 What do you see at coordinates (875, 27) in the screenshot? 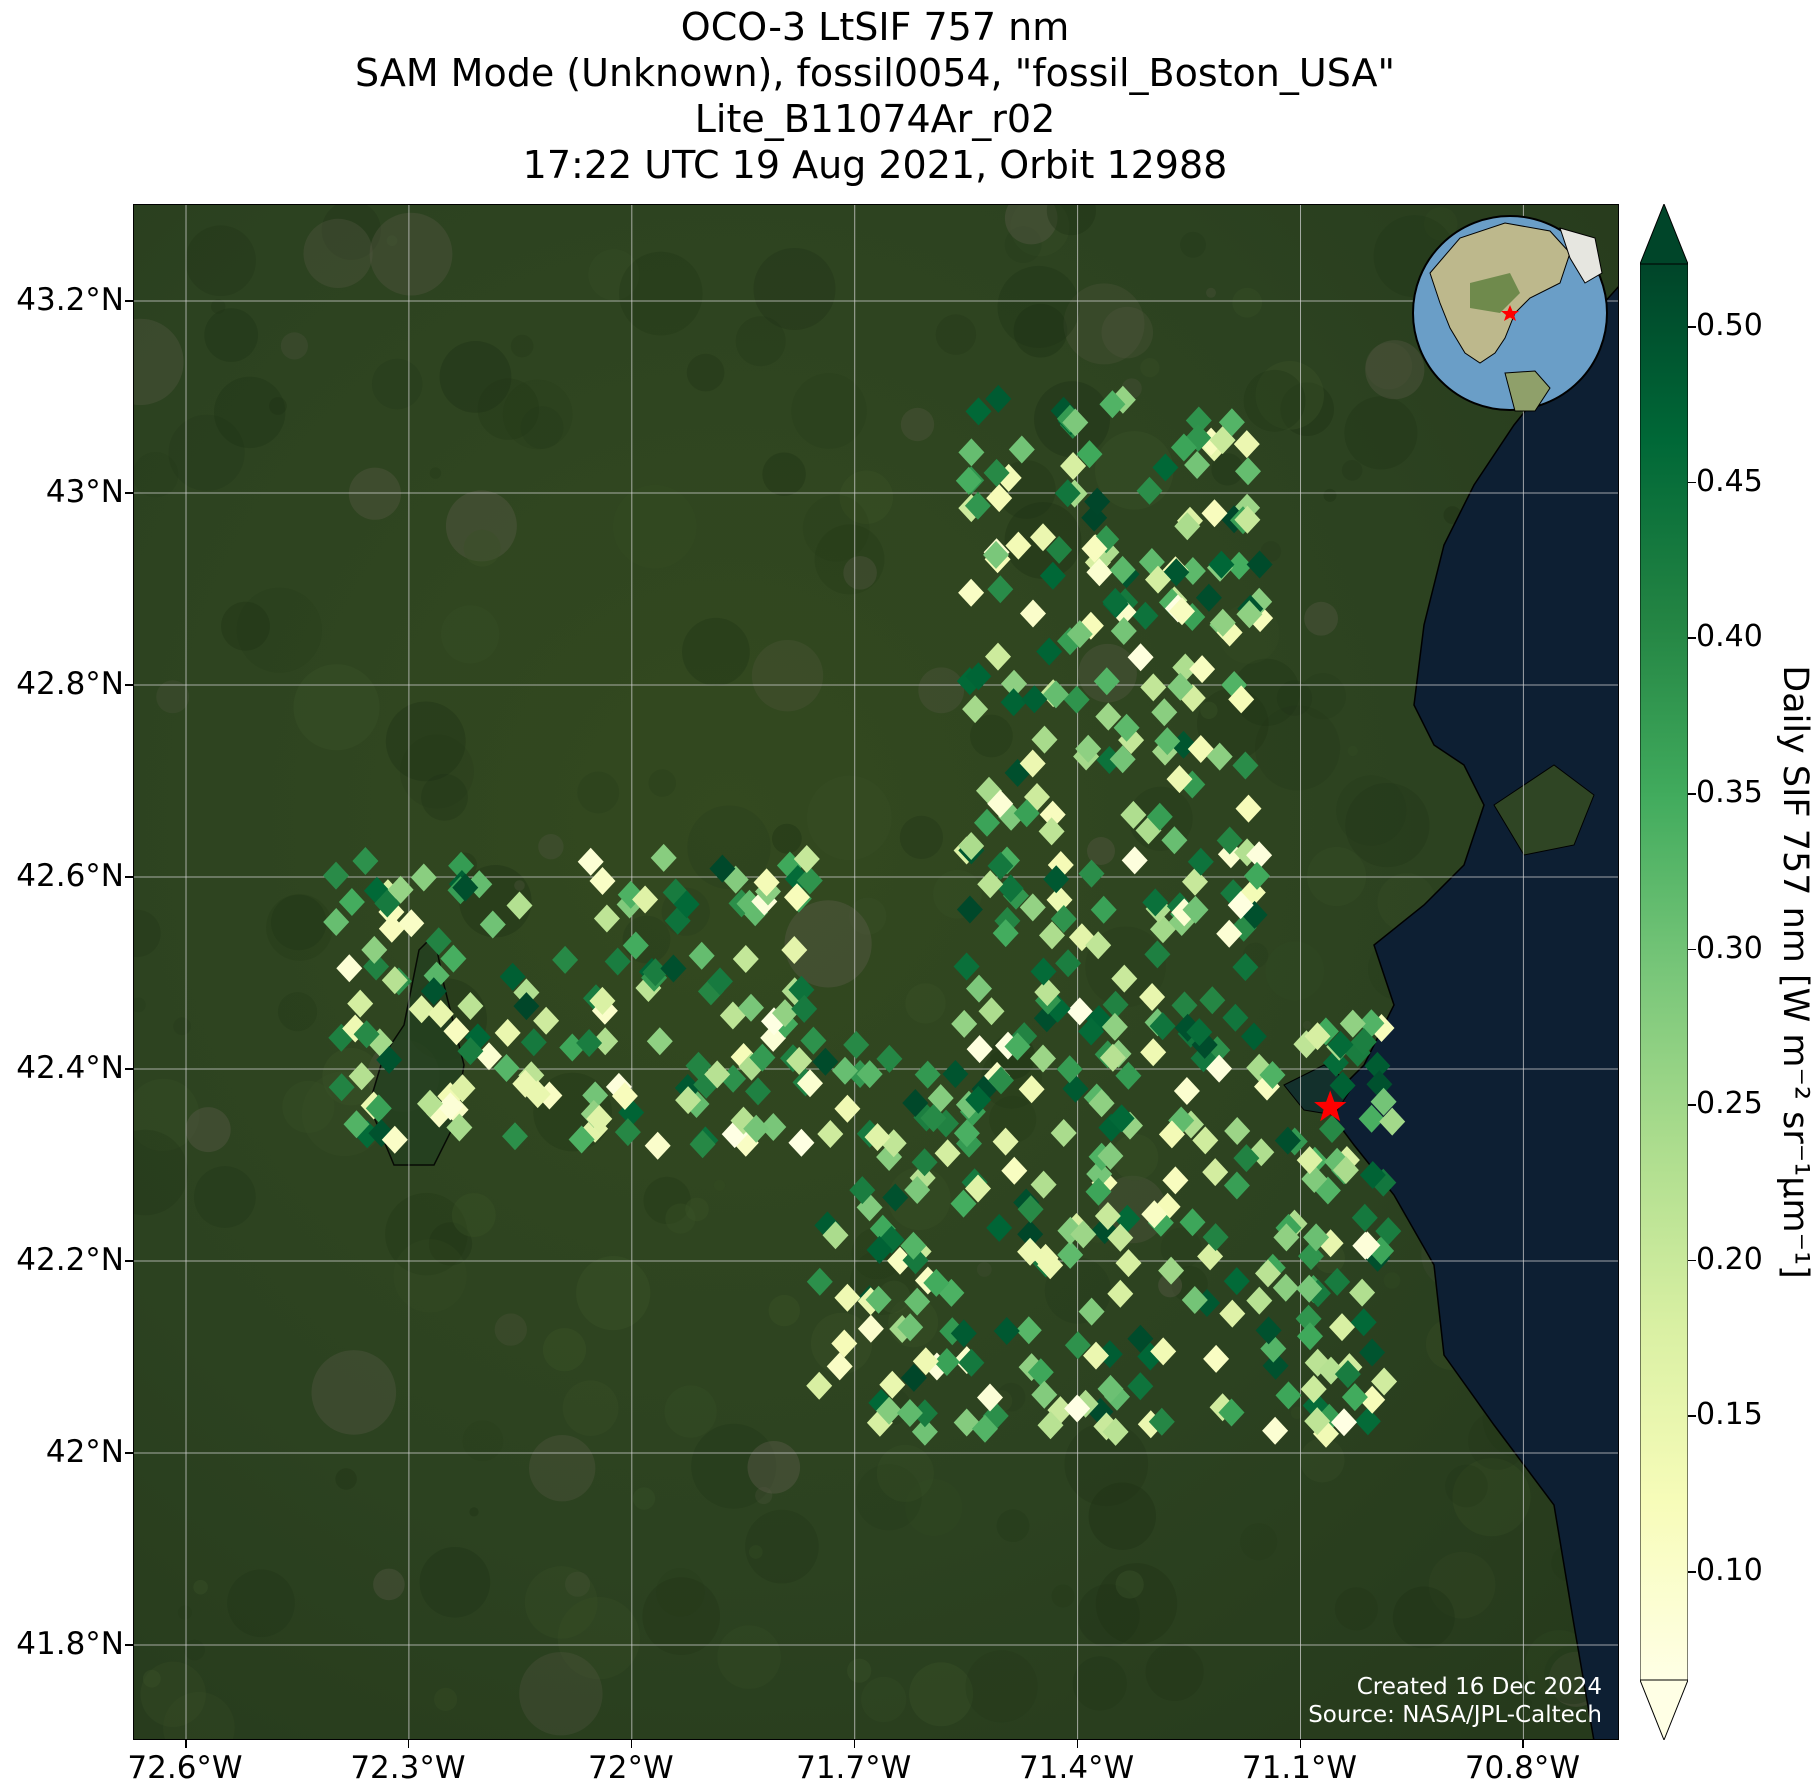
I see `title-line-1: OCO-3 LtSIF 757 nm` at bounding box center [875, 27].